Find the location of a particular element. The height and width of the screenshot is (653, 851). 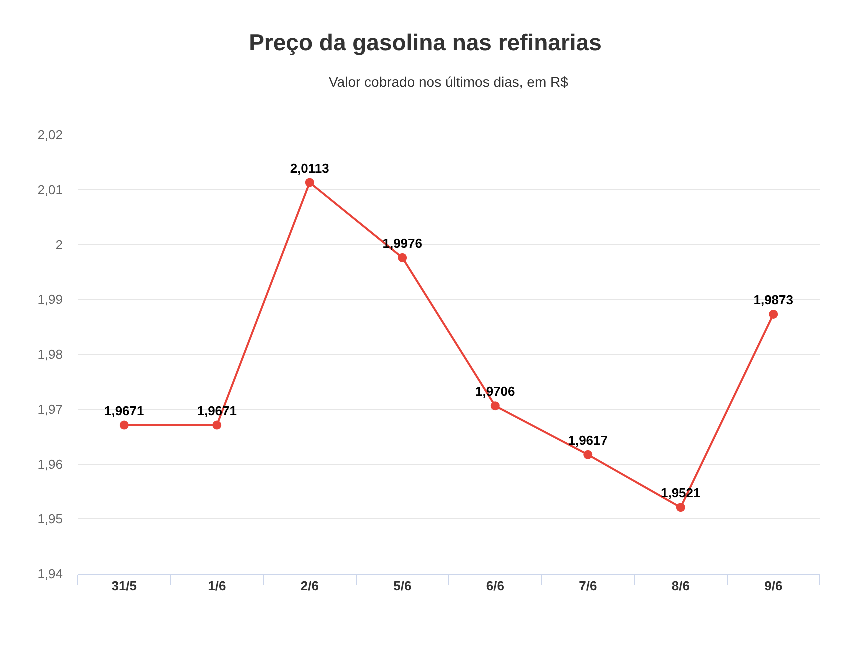

y-tick-label: 2,01 is located at coordinates (50, 190).